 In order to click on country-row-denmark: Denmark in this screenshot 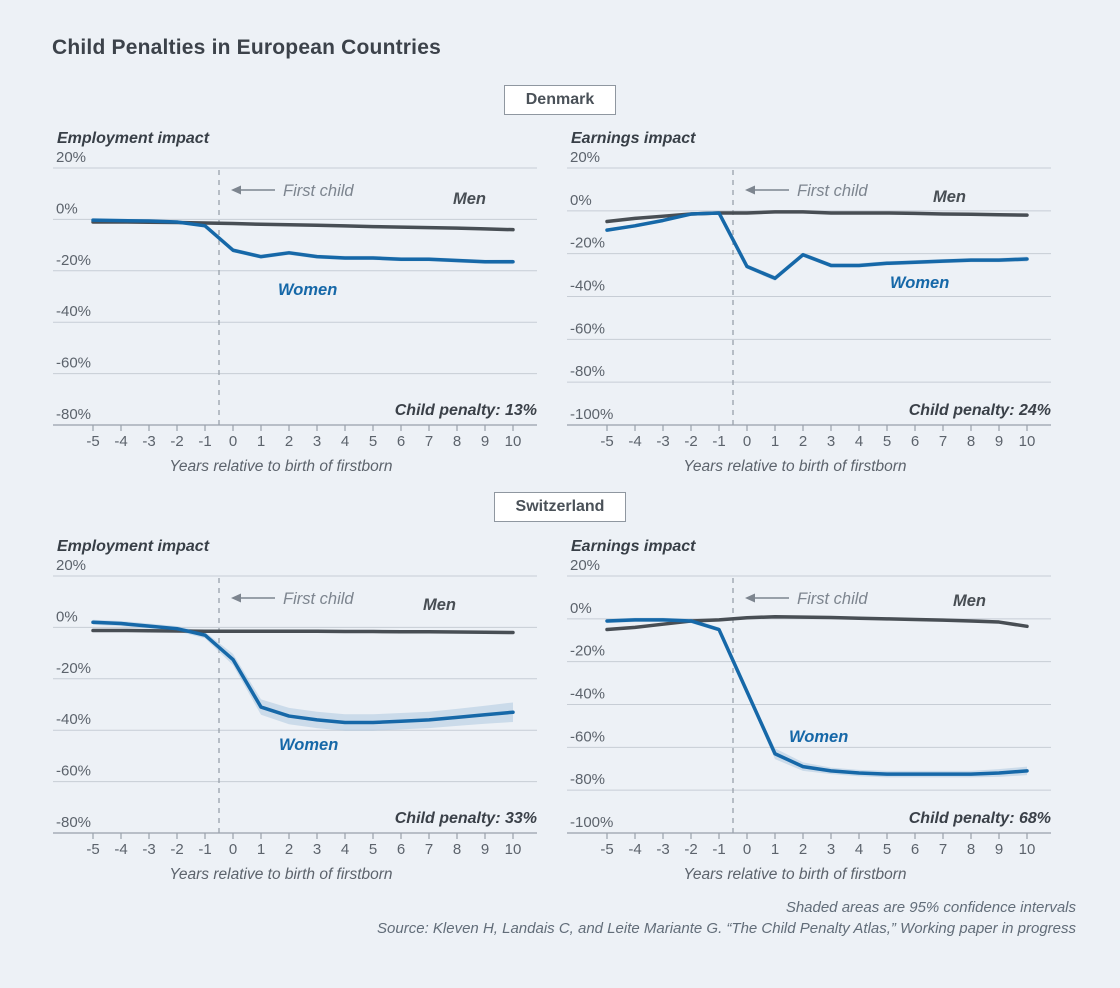, I will do `click(560, 100)`.